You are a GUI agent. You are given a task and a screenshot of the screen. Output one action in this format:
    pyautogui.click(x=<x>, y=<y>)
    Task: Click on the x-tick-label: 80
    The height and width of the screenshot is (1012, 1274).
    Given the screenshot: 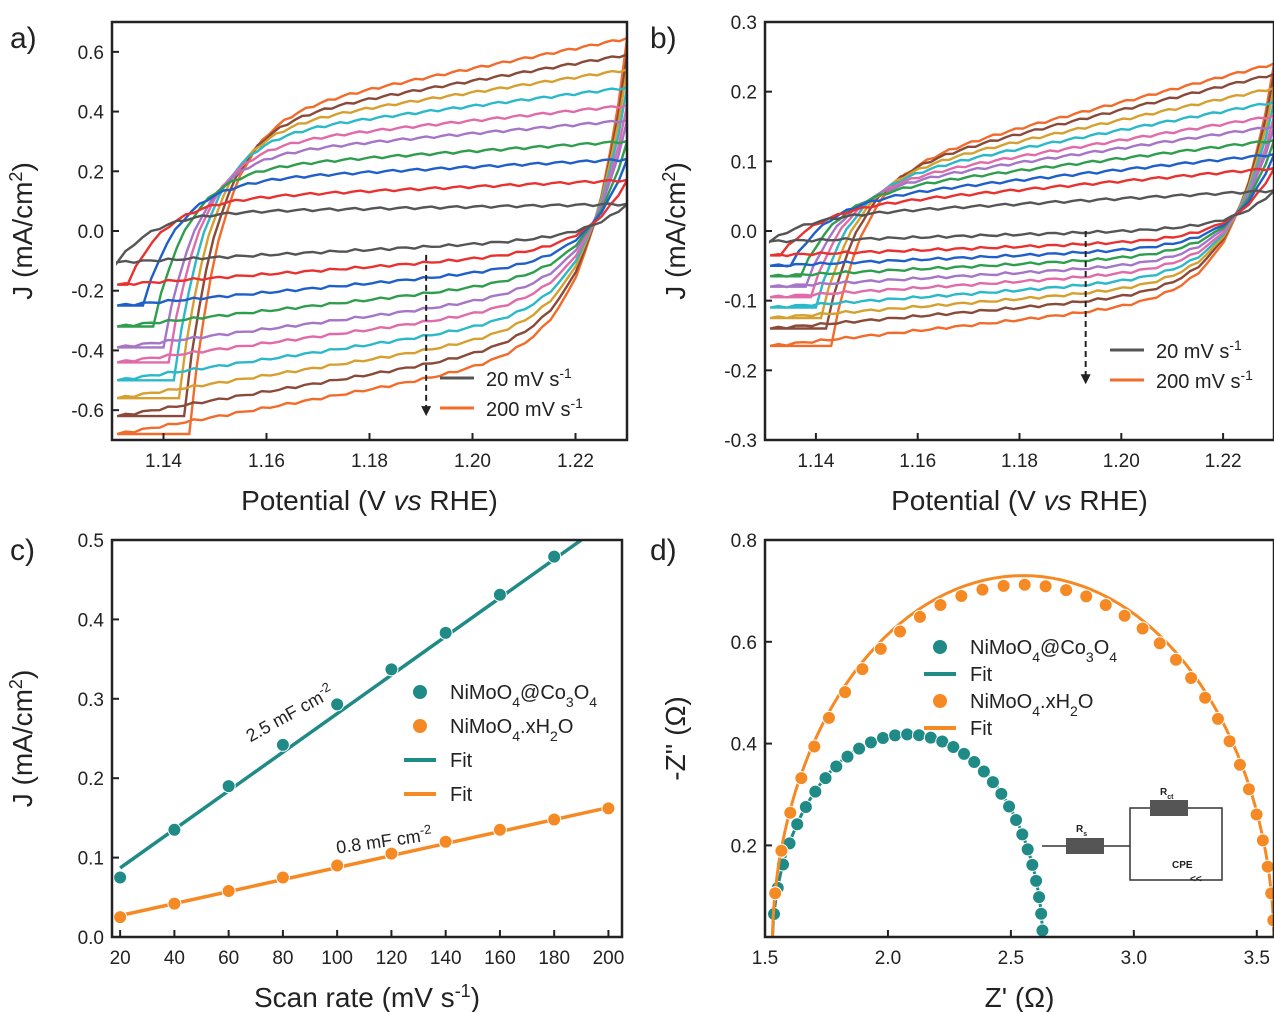 What is the action you would take?
    pyautogui.click(x=282, y=958)
    